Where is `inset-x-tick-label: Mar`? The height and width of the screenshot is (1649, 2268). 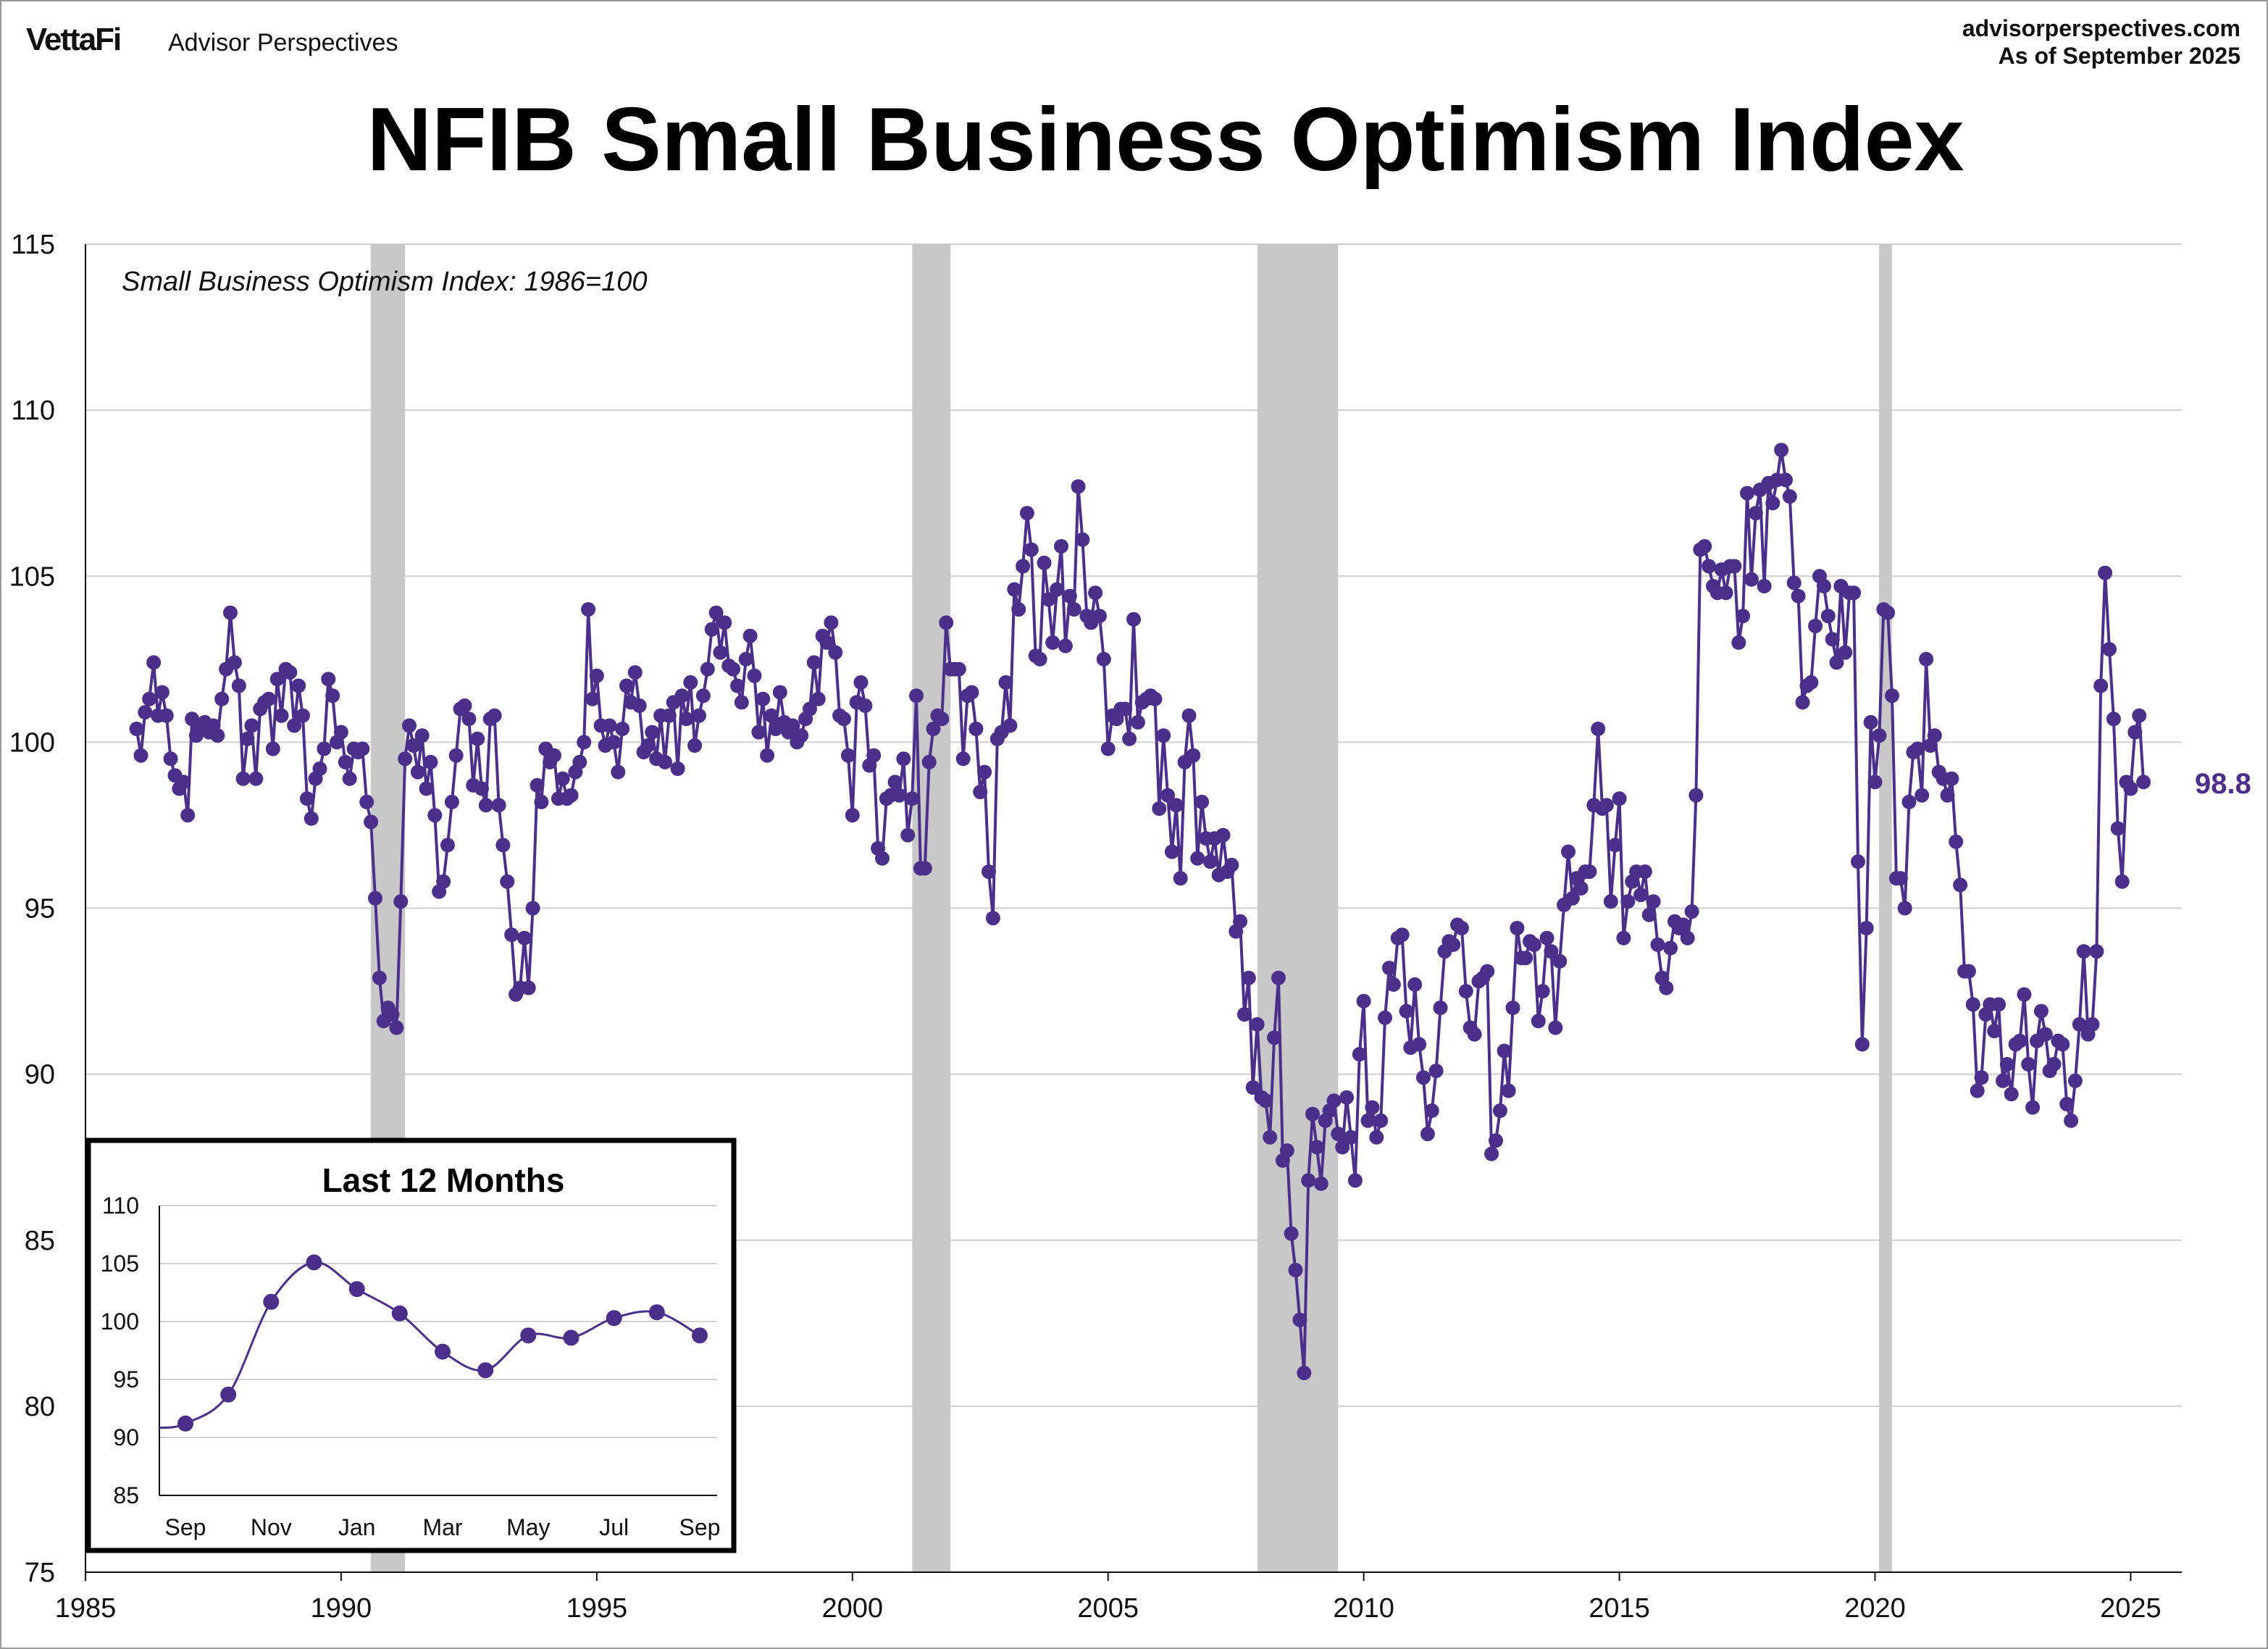
inset-x-tick-label: Mar is located at coordinates (442, 1527).